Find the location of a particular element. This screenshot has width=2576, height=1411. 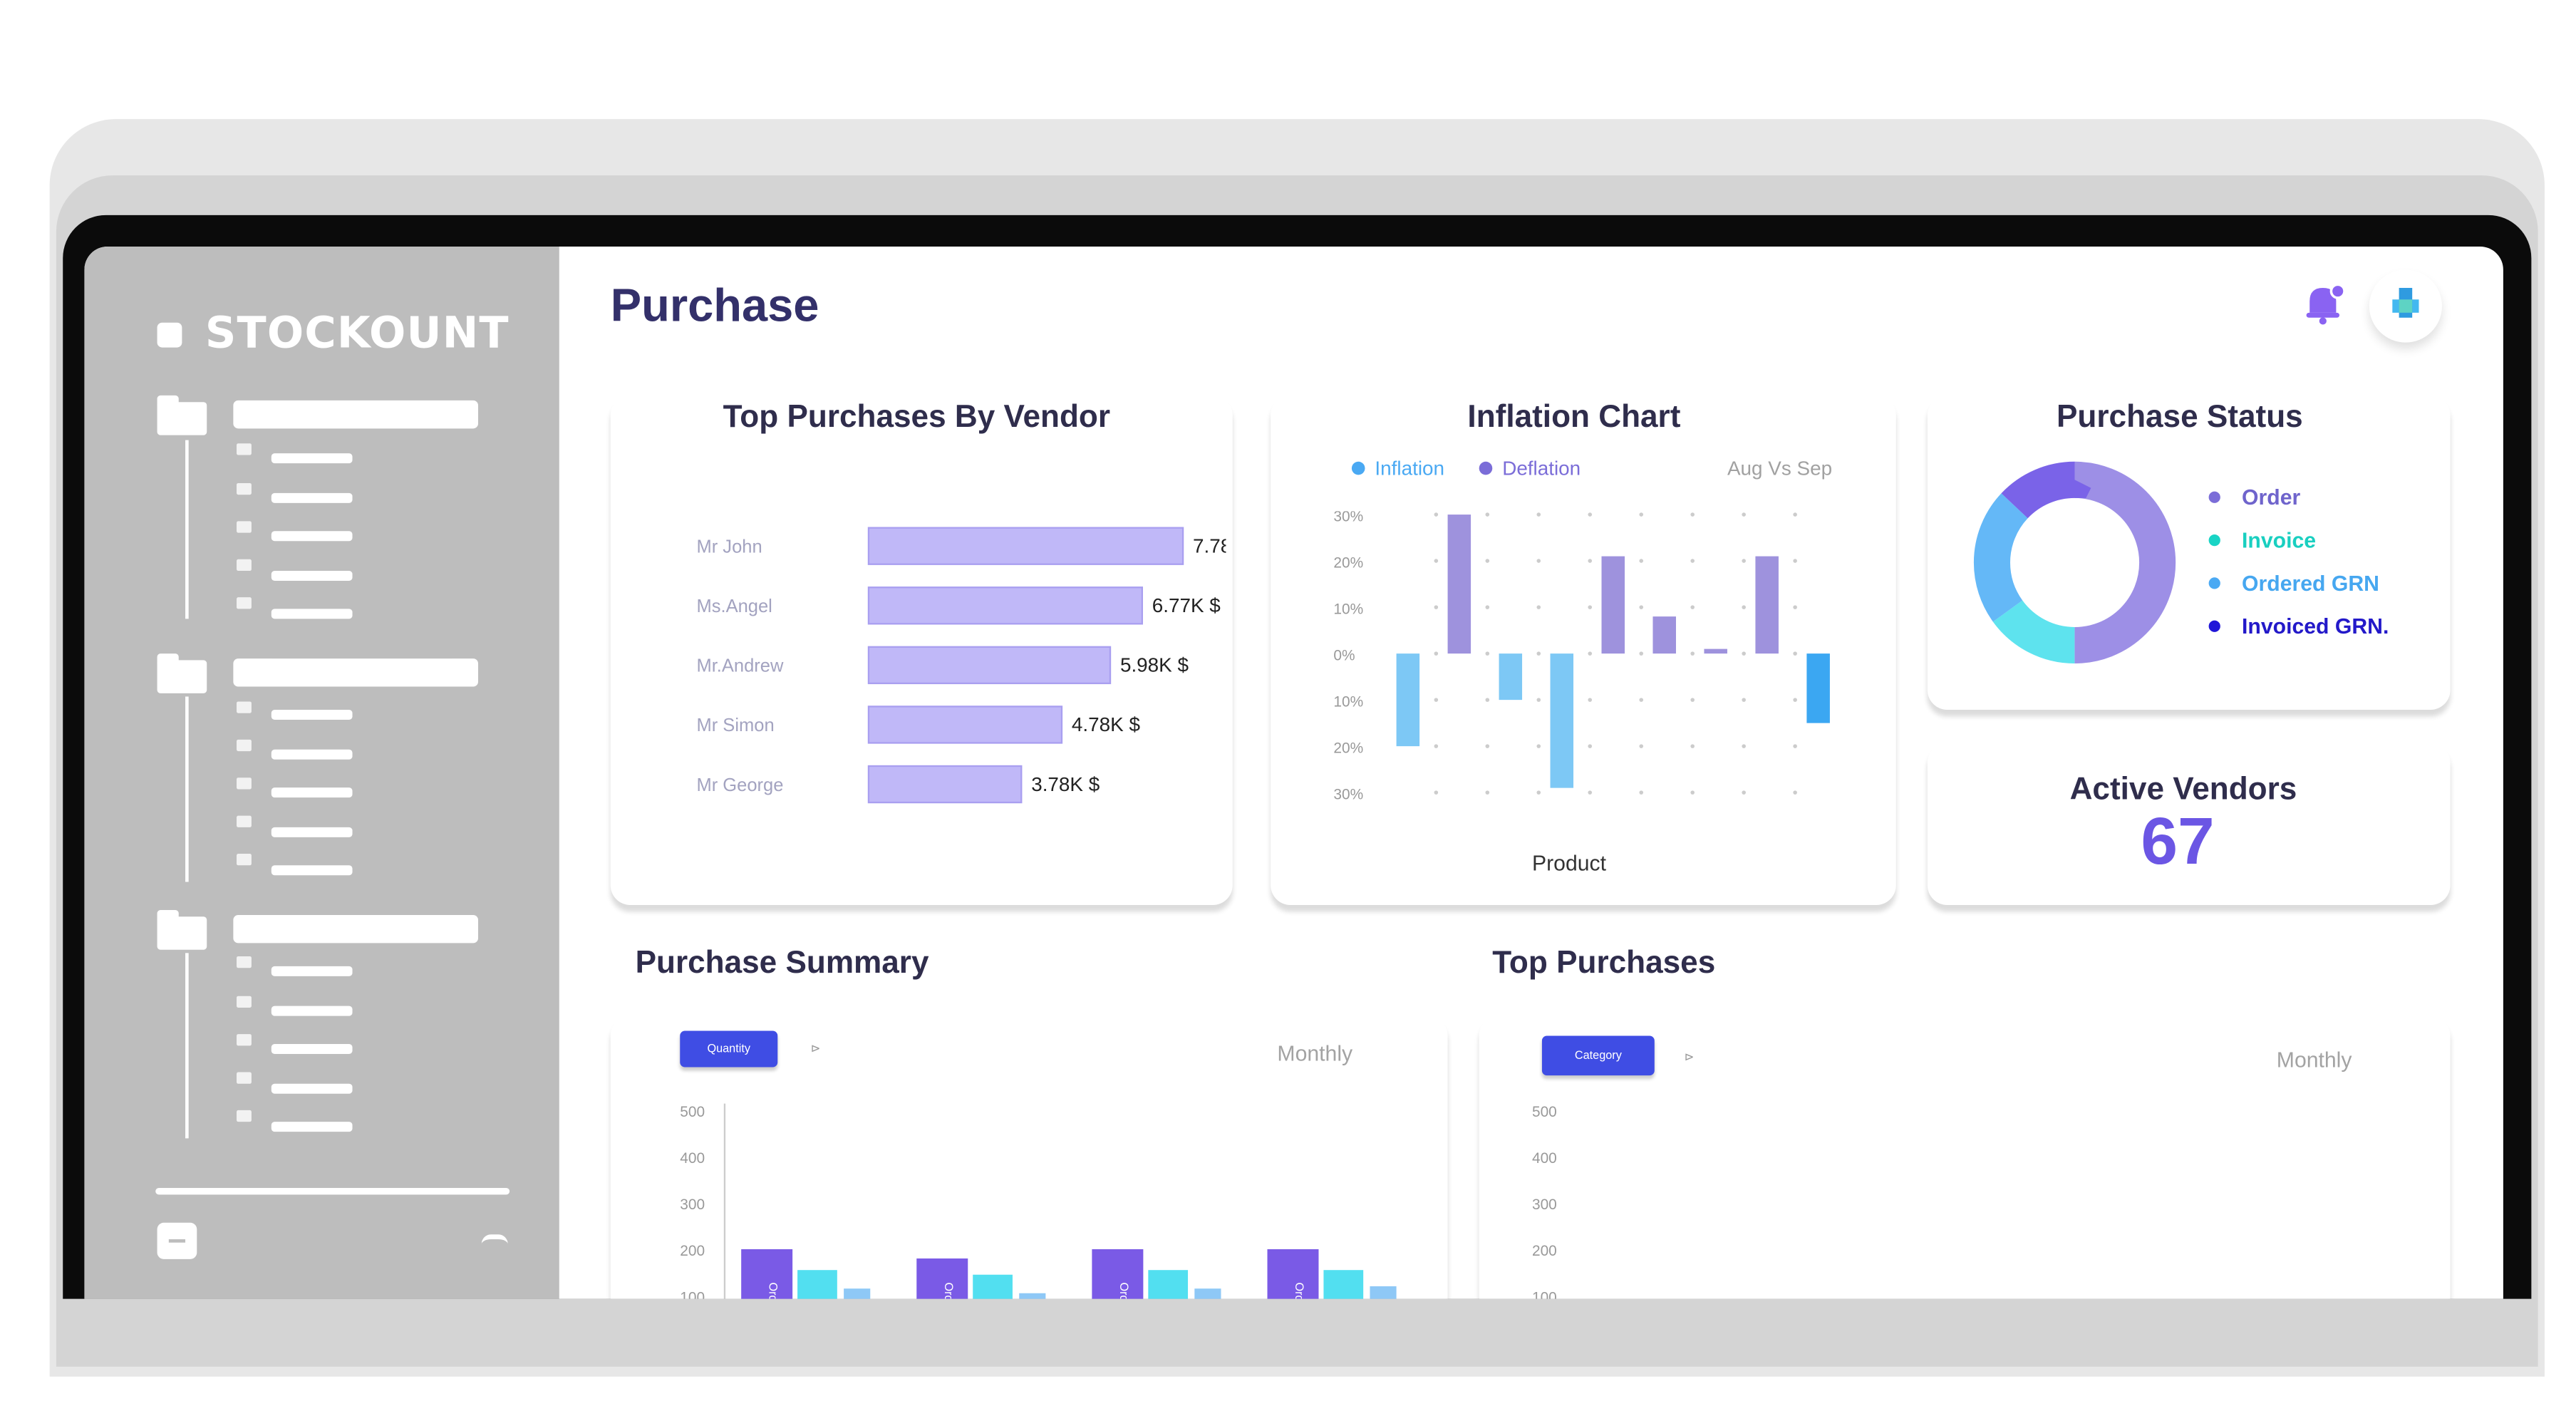

category-tab: Category is located at coordinates (1598, 1055).